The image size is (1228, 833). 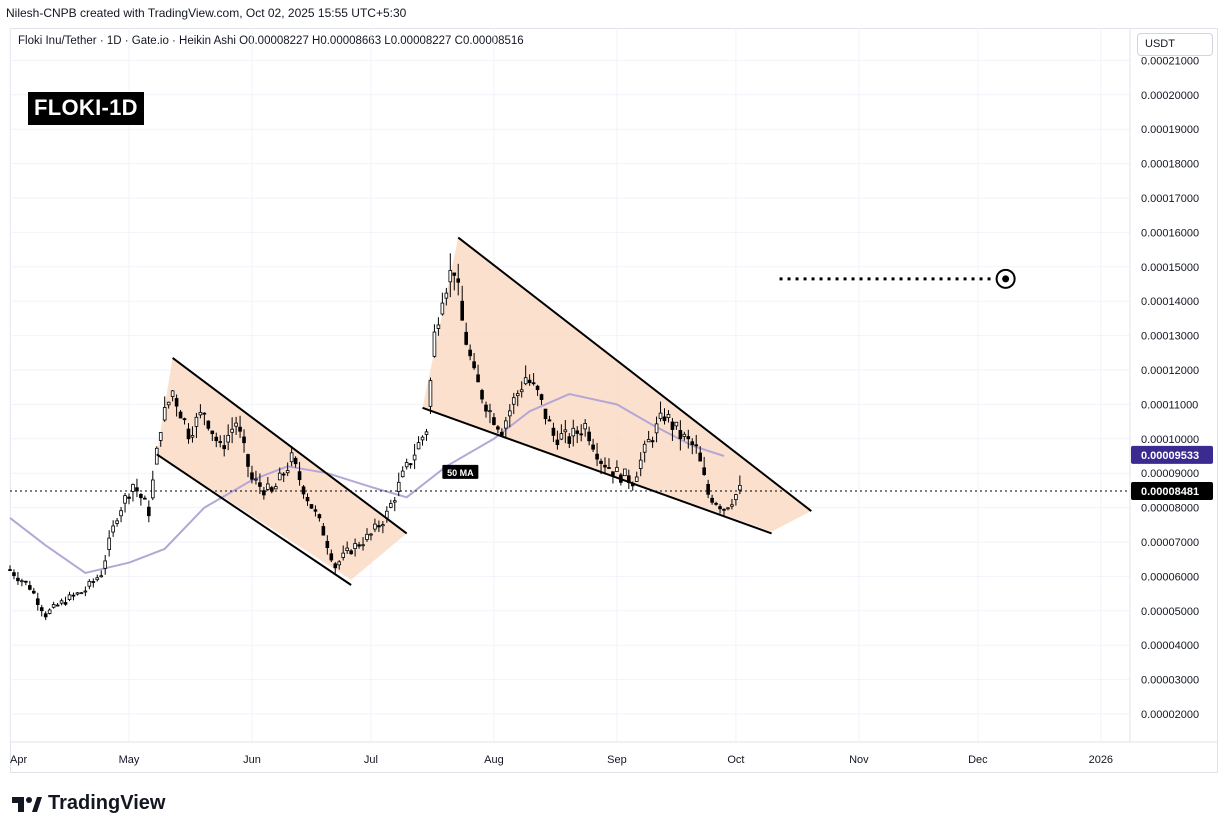 I want to click on y-tick-label: 0.00009000, so click(x=1170, y=474).